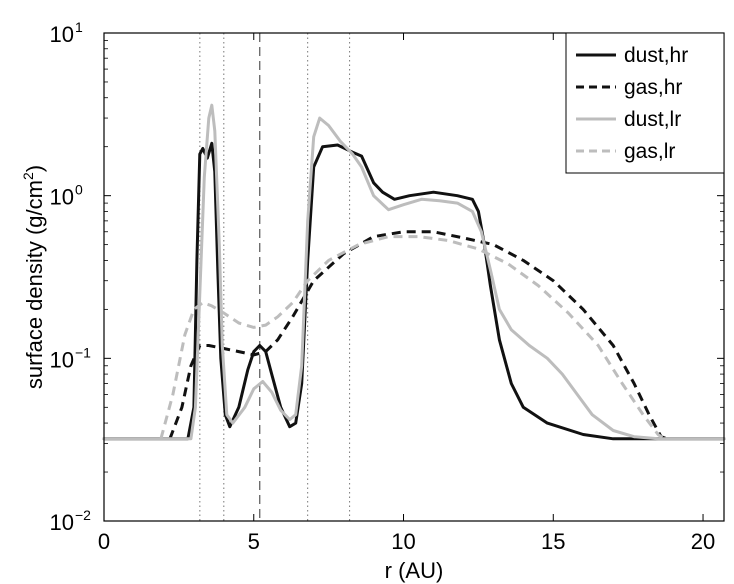 The image size is (734, 584). I want to click on y-axis-label-sup: 2, so click(28, 176).